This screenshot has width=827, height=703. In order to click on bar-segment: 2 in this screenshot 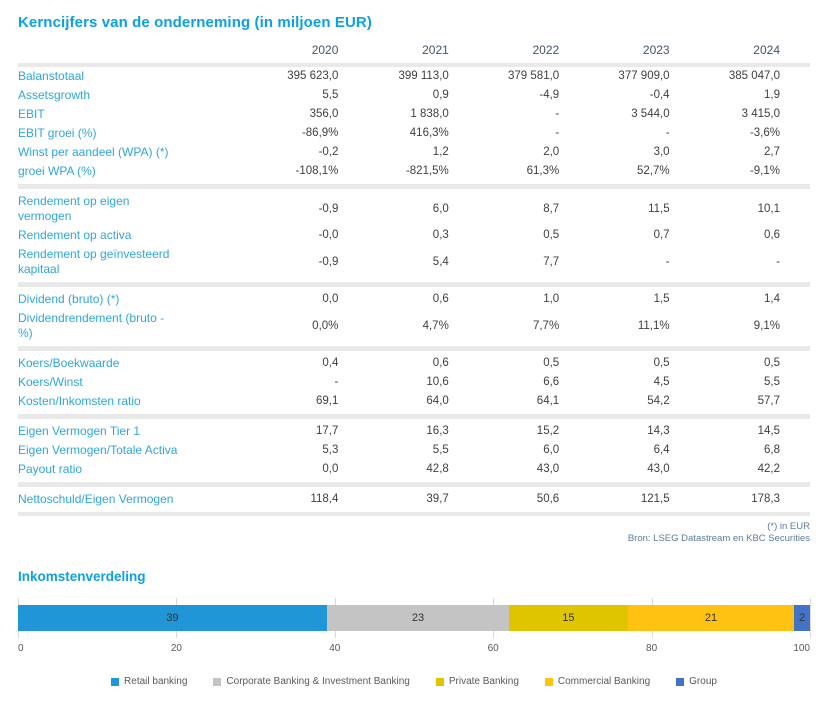, I will do `click(802, 618)`.